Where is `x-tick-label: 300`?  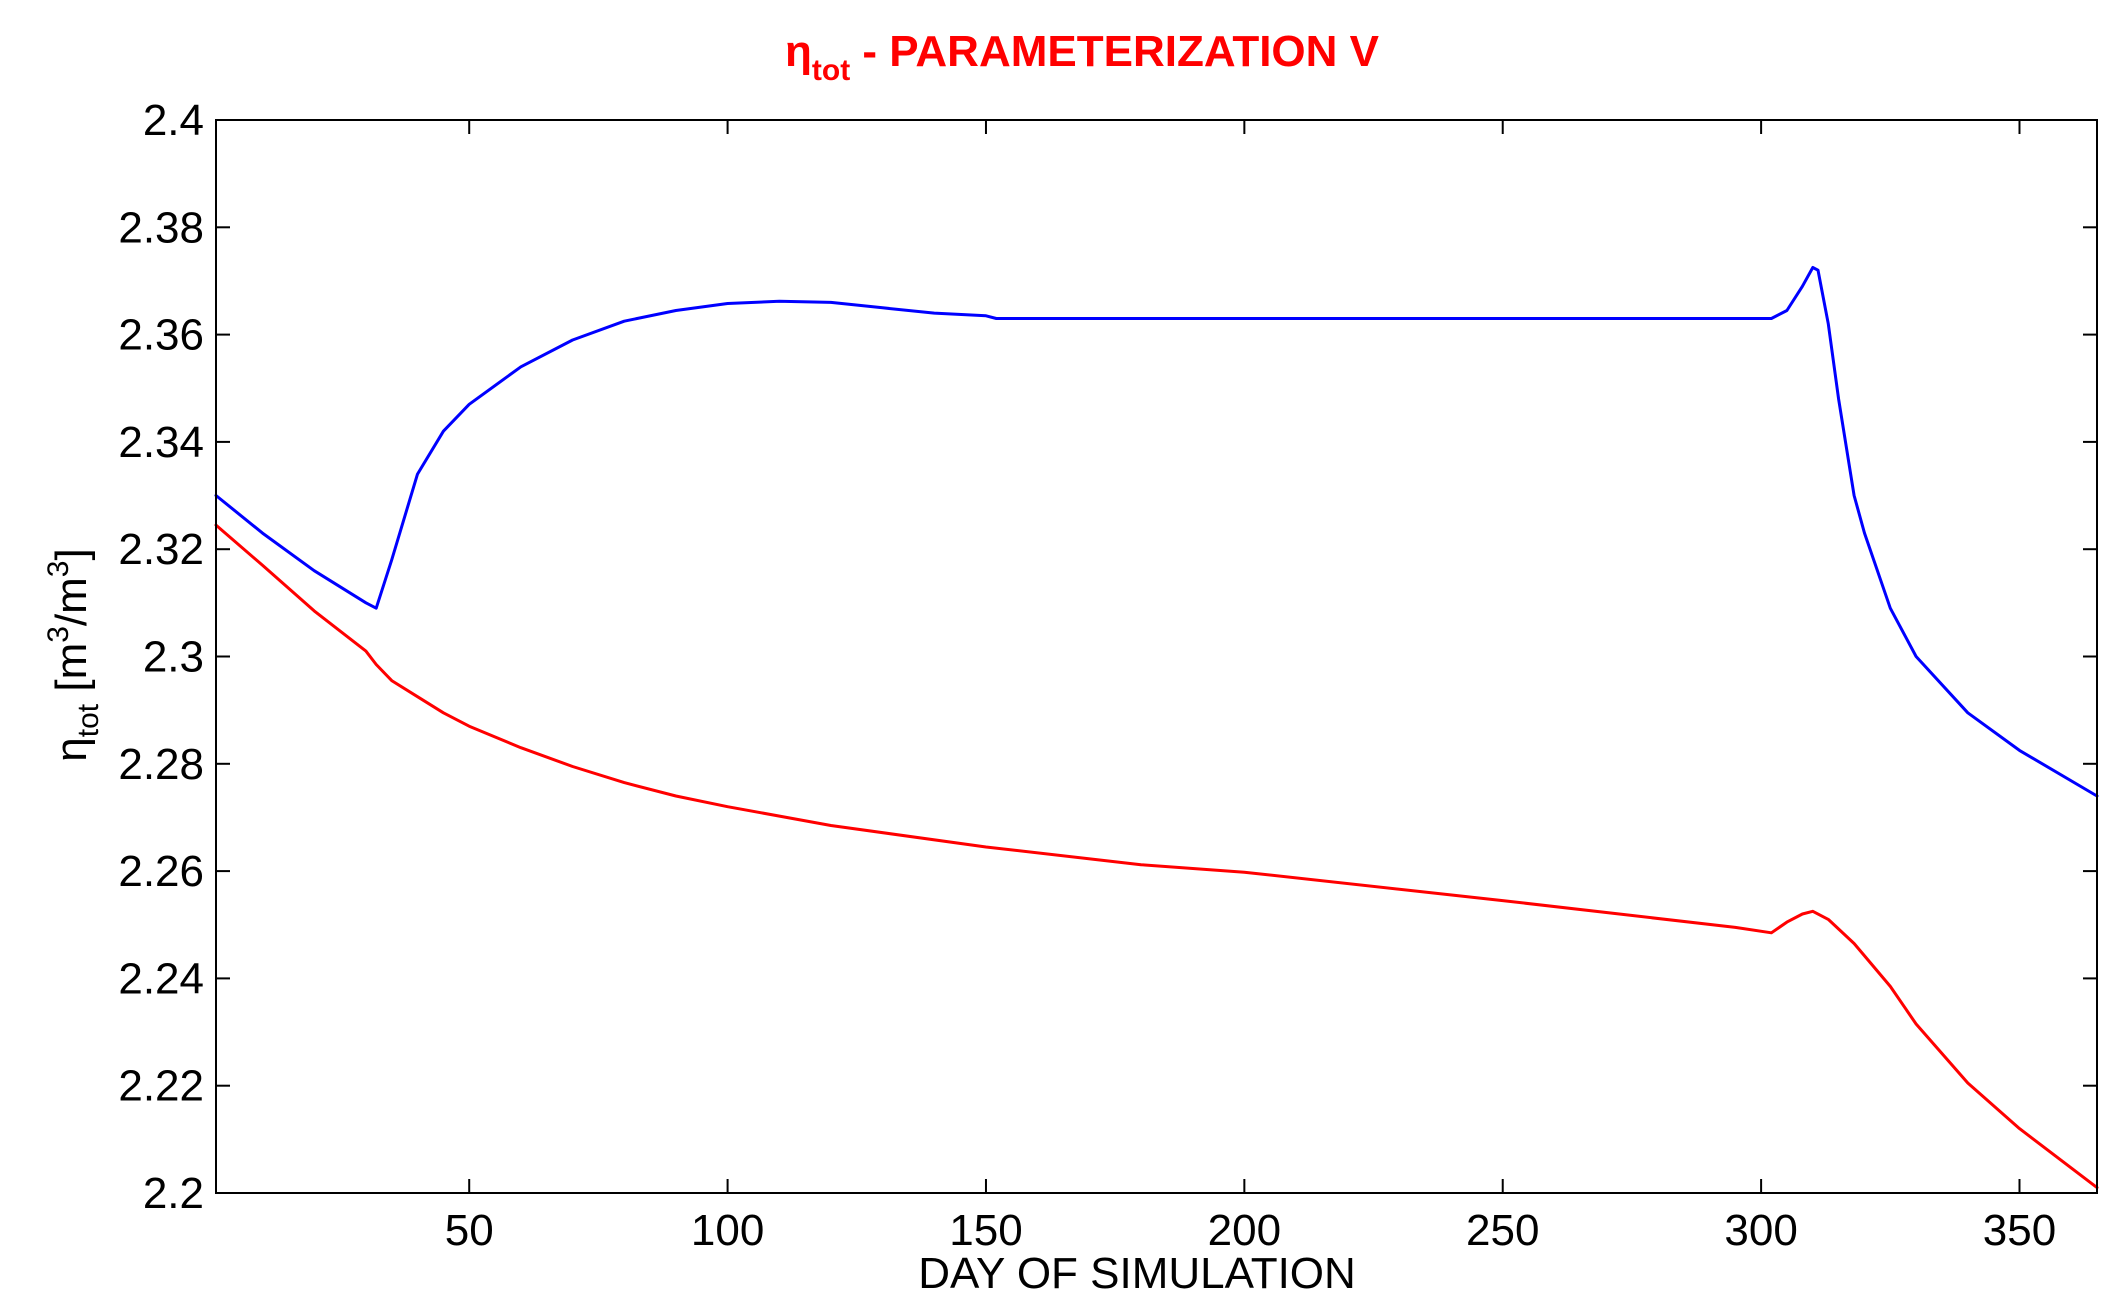
x-tick-label: 300 is located at coordinates (1760, 1230).